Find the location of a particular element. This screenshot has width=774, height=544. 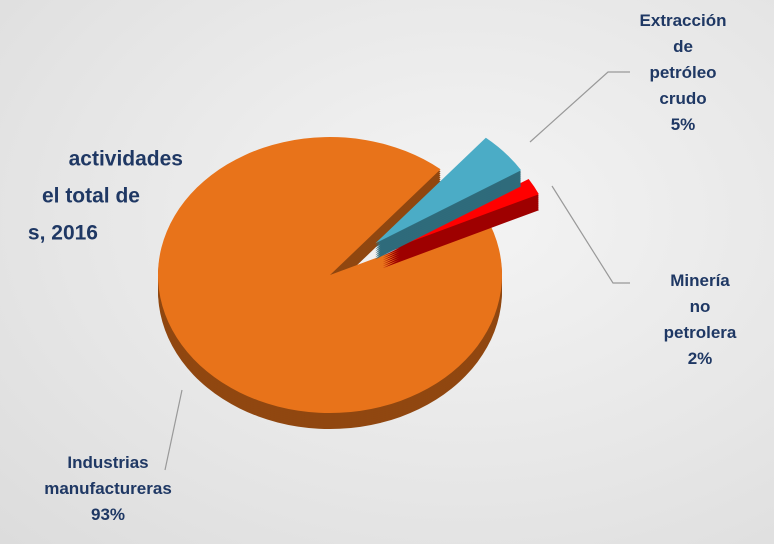

category-label: Extracción de petróleo crudo is located at coordinates (683, 59).